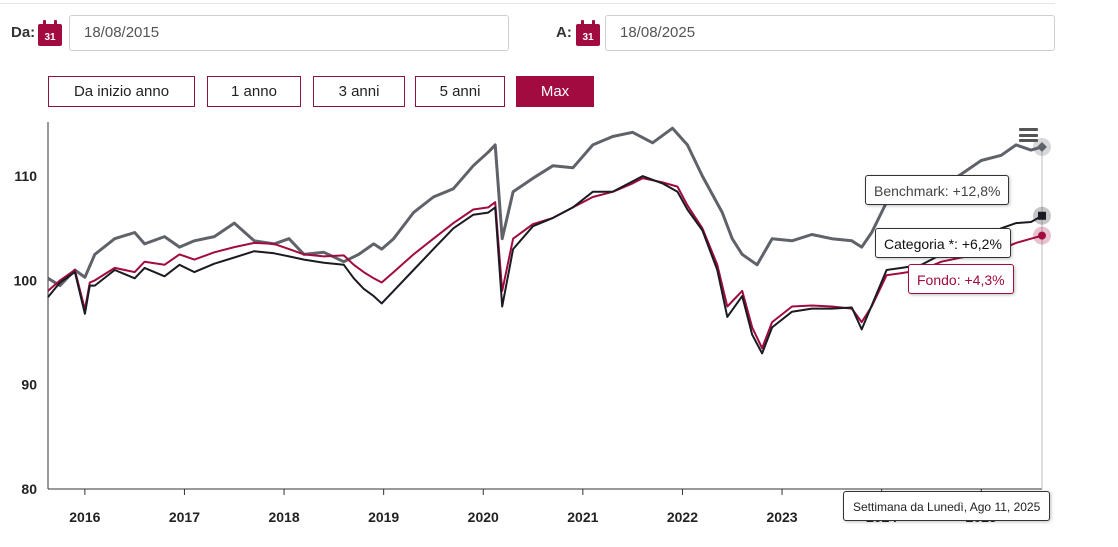 The image size is (1118, 547). Describe the element at coordinates (283, 517) in the screenshot. I see `x-tick-label: 2018` at that location.